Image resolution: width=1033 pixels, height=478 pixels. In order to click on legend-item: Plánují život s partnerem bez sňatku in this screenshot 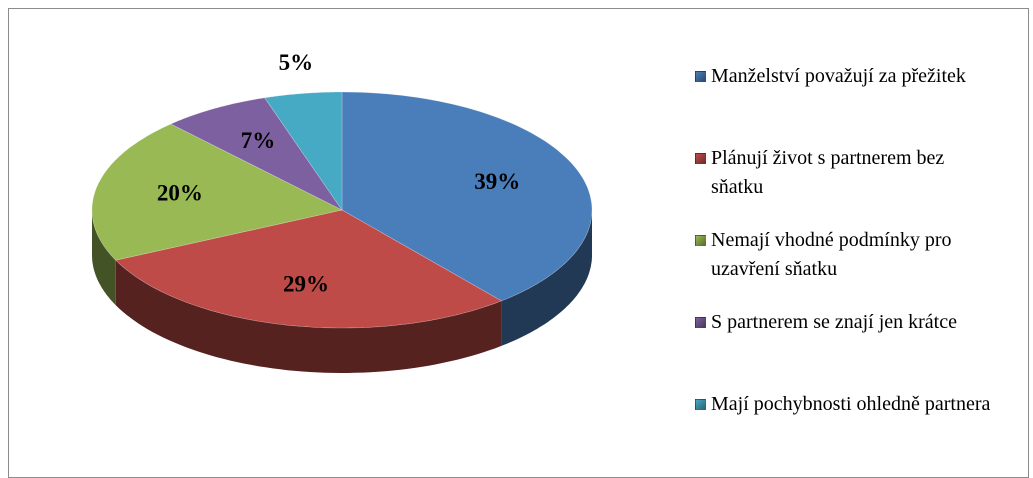, I will do `click(855, 185)`.